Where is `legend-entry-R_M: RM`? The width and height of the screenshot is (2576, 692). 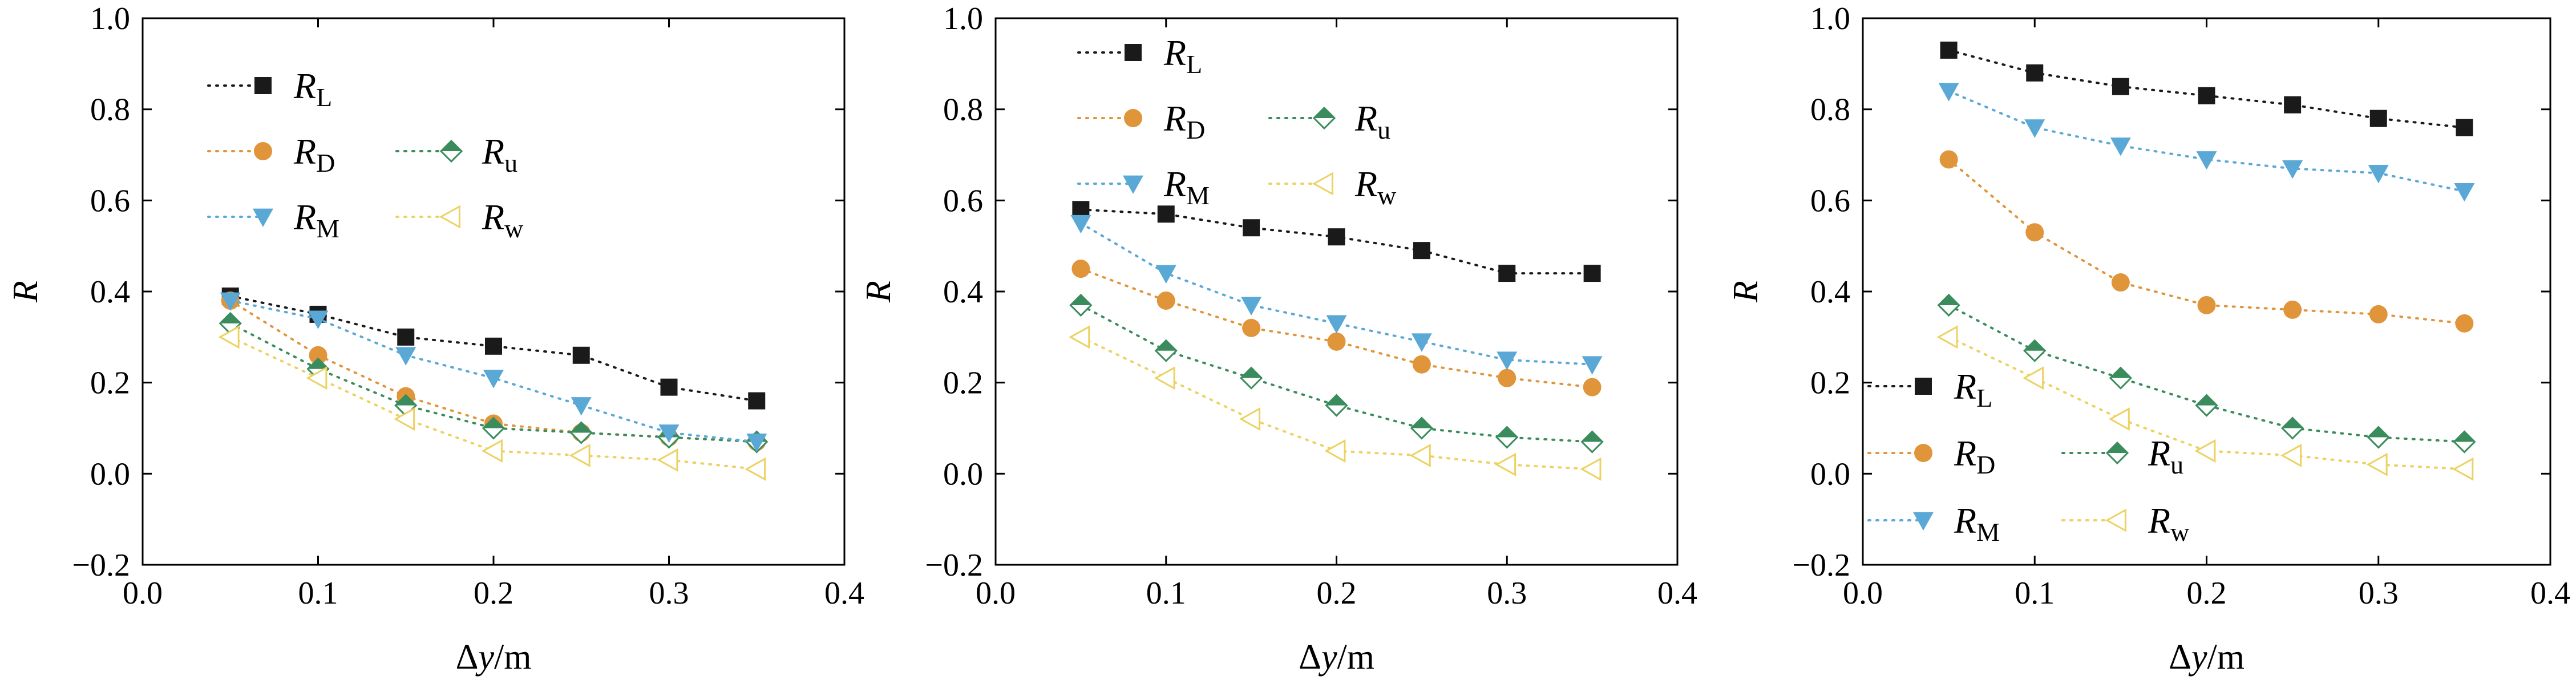
legend-entry-R_M: RM is located at coordinates (273, 220).